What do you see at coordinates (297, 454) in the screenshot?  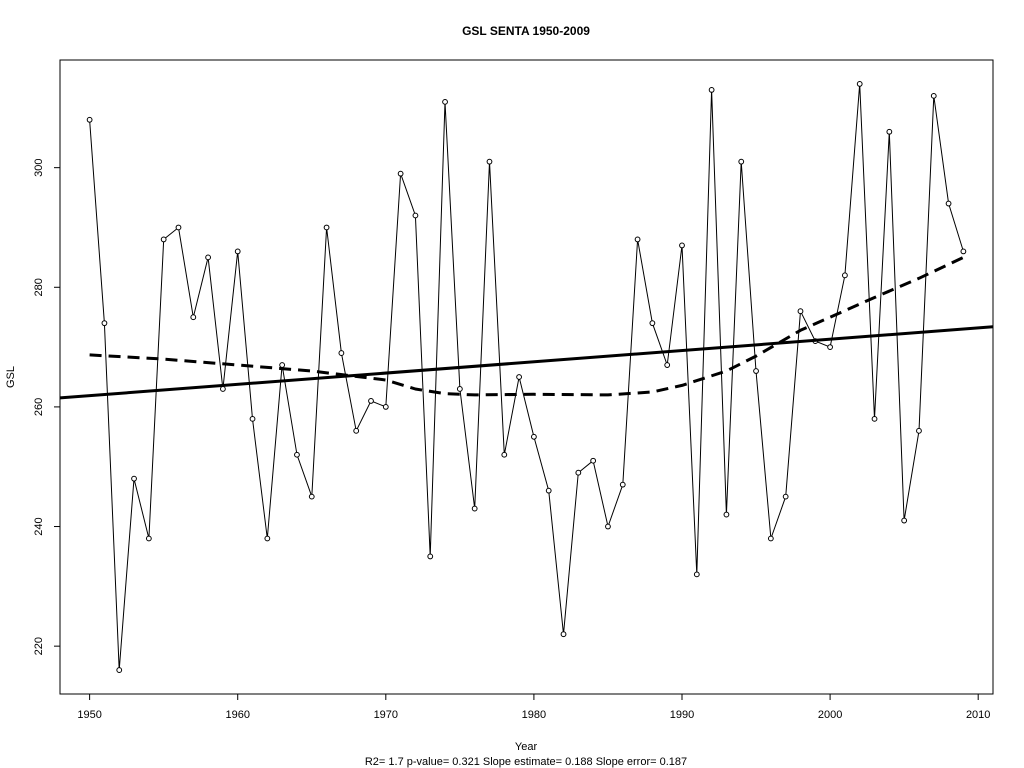 I see `gsl-point-1964` at bounding box center [297, 454].